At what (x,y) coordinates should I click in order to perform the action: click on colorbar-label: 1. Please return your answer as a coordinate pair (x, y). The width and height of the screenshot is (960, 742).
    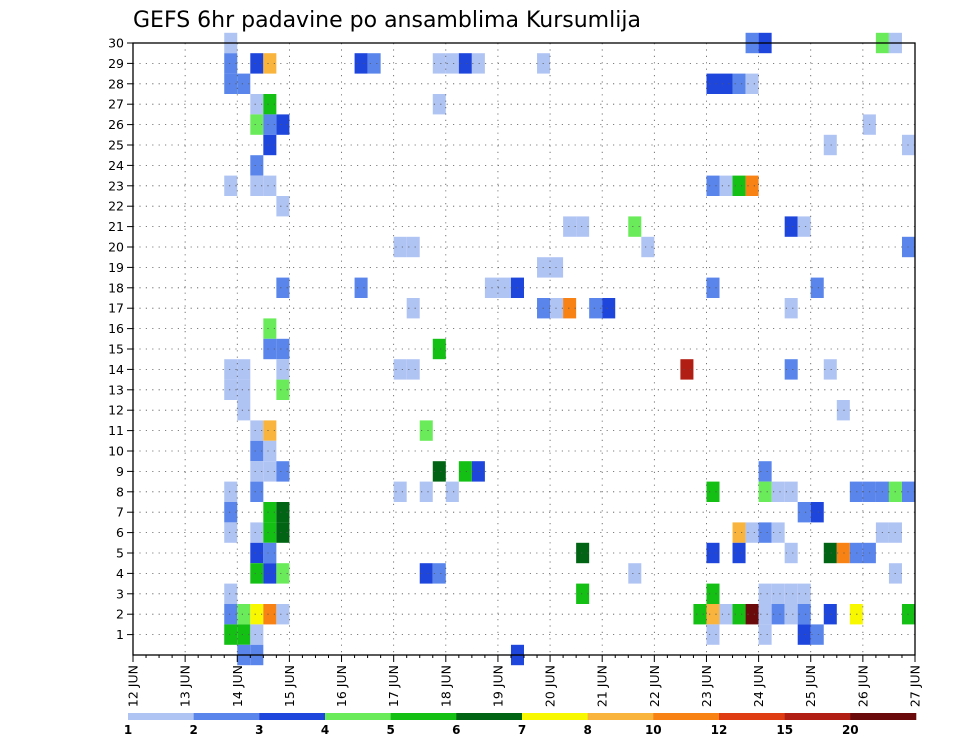
    Looking at the image, I should click on (128, 730).